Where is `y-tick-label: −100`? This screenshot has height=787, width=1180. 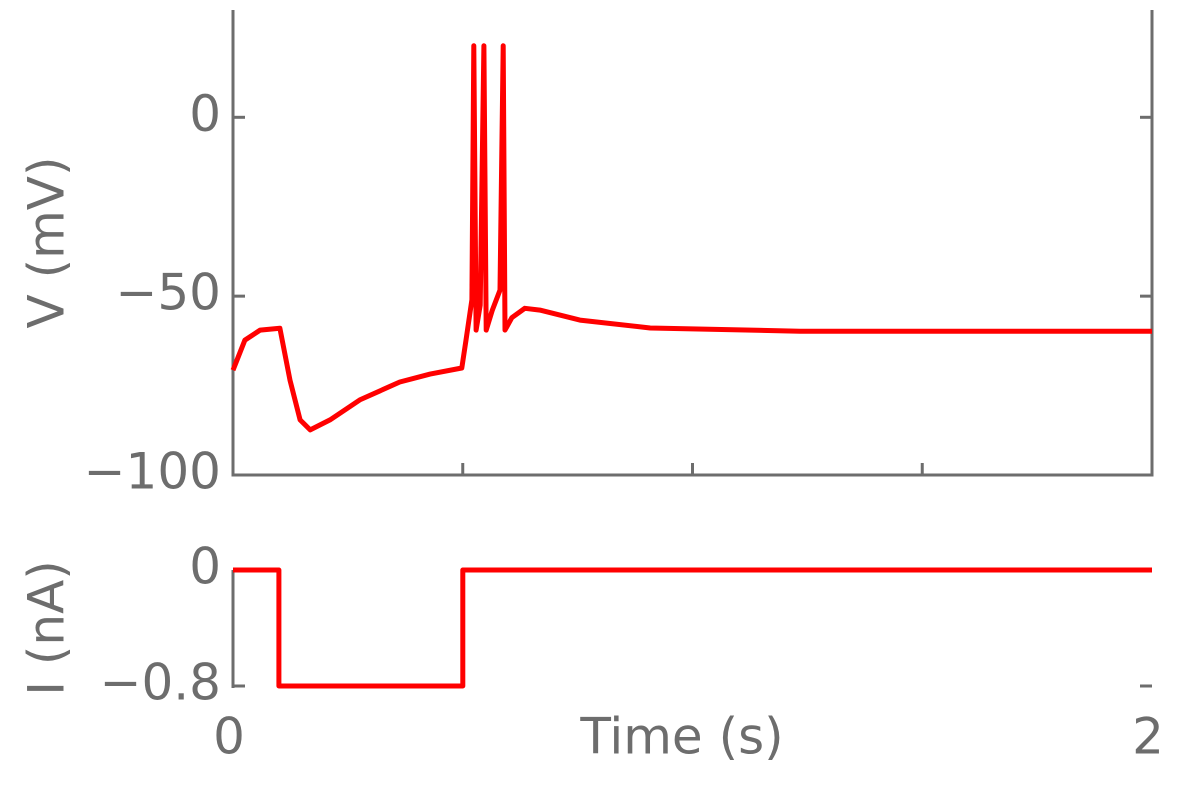 y-tick-label: −100 is located at coordinates (152, 472).